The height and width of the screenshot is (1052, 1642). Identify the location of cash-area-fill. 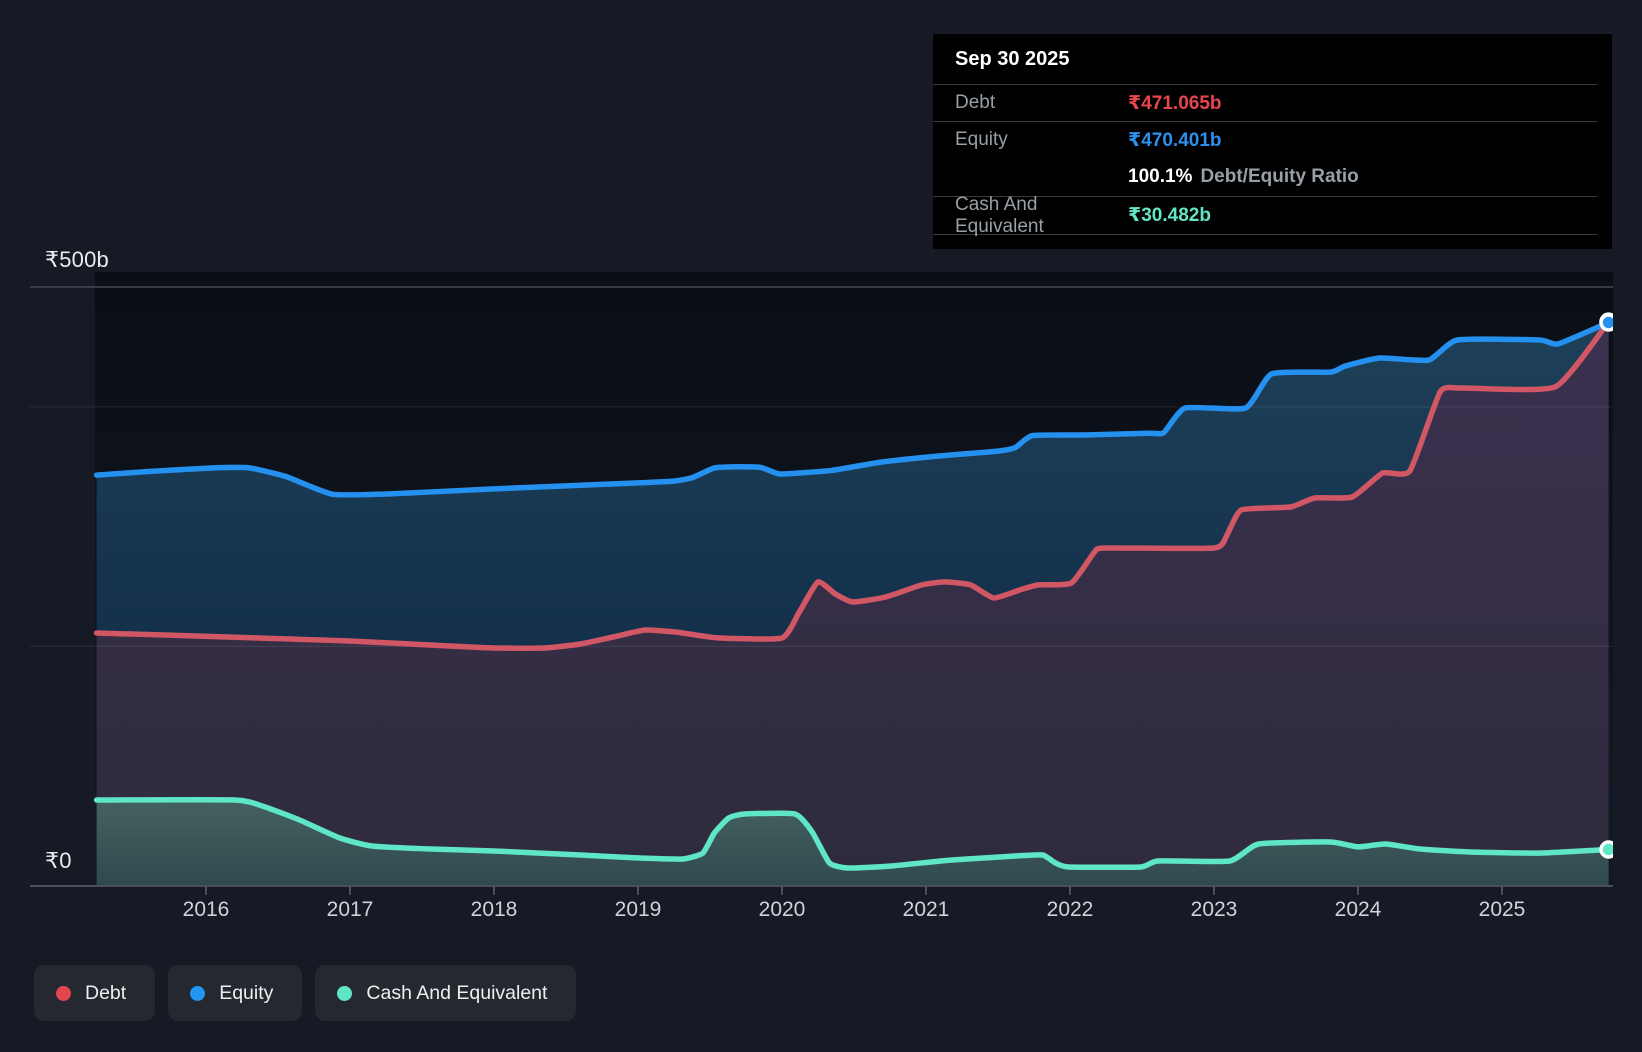
(852, 842).